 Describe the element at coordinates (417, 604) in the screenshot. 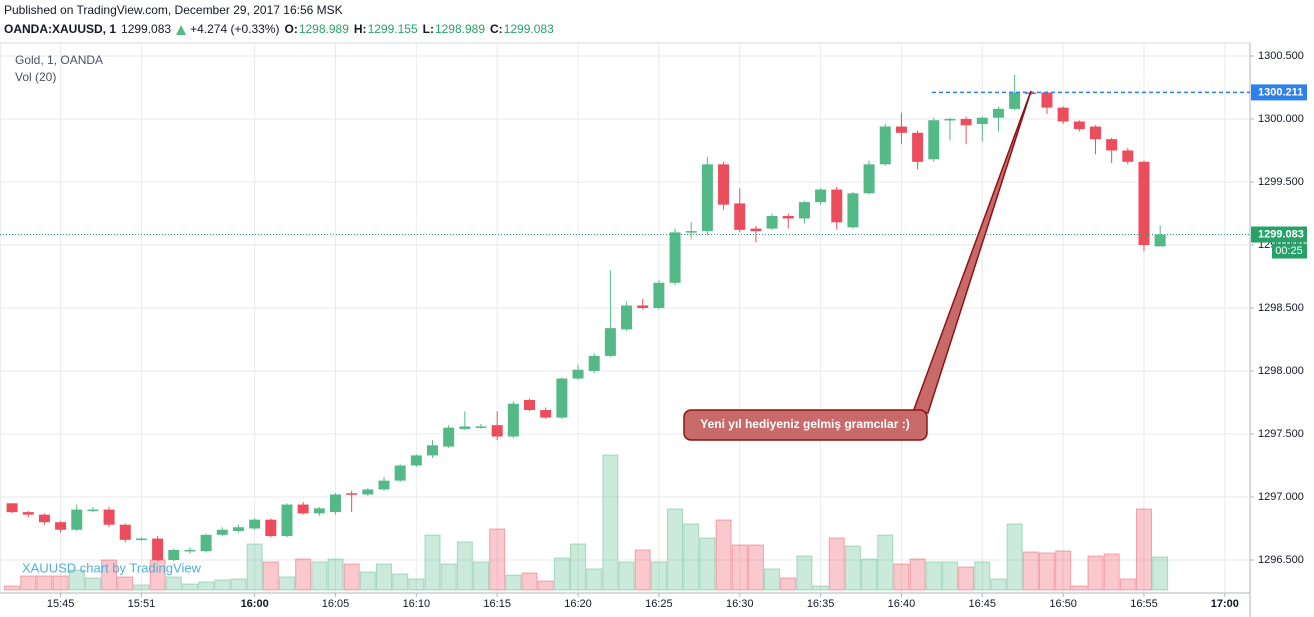

I see `x-tick-label: 16:10` at that location.